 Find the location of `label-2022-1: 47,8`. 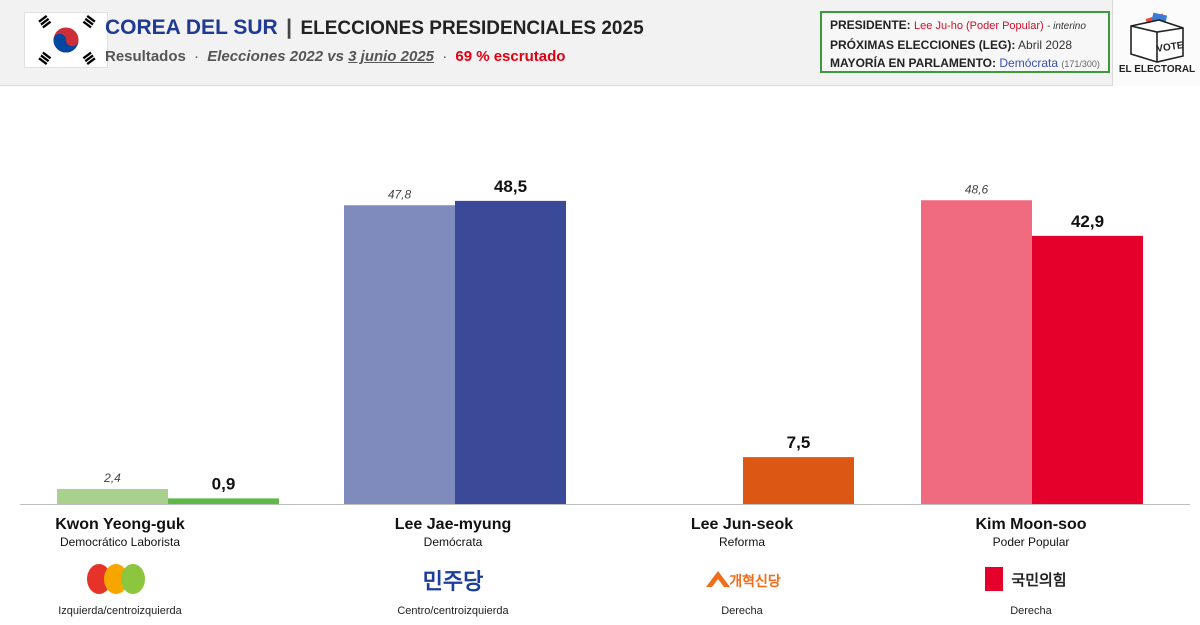

label-2022-1: 47,8 is located at coordinates (400, 194).